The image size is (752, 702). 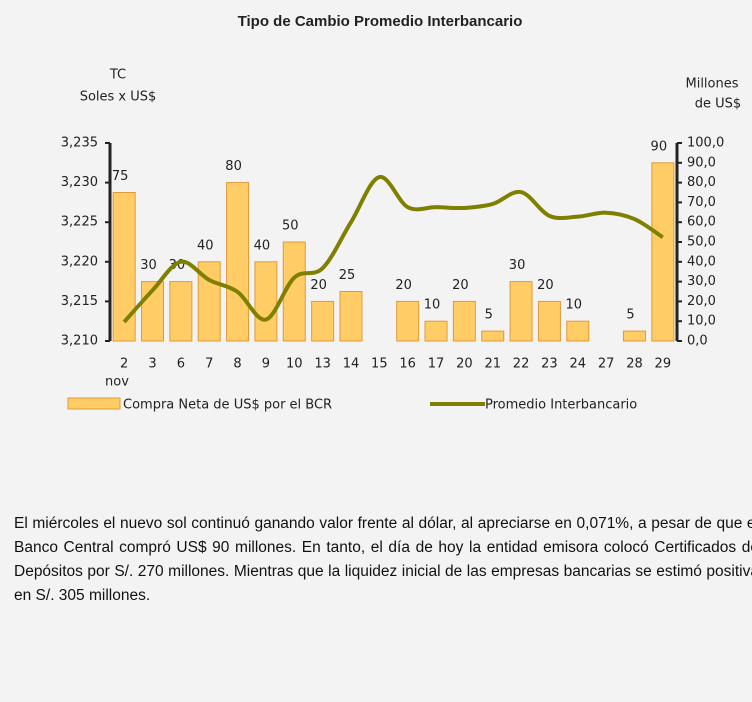 I want to click on x-tick-label: 13, so click(x=322, y=364).